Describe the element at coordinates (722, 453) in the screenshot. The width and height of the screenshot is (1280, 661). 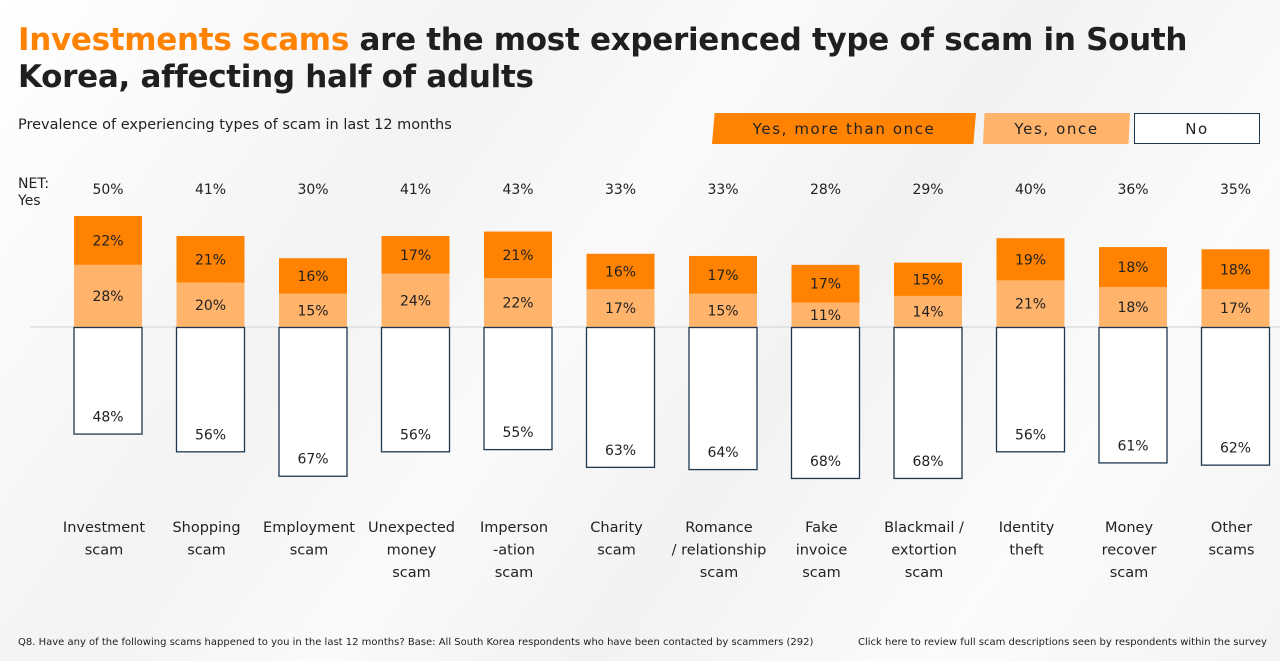
I see `data-label-no: 64%` at that location.